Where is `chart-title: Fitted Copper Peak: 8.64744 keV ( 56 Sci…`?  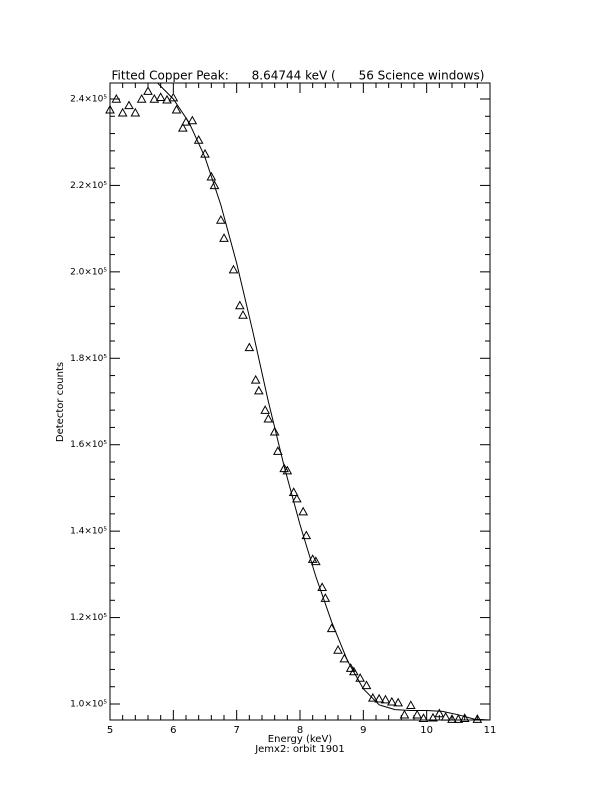 chart-title: Fitted Copper Peak: 8.64744 keV ( 56 Sci… is located at coordinates (298, 76).